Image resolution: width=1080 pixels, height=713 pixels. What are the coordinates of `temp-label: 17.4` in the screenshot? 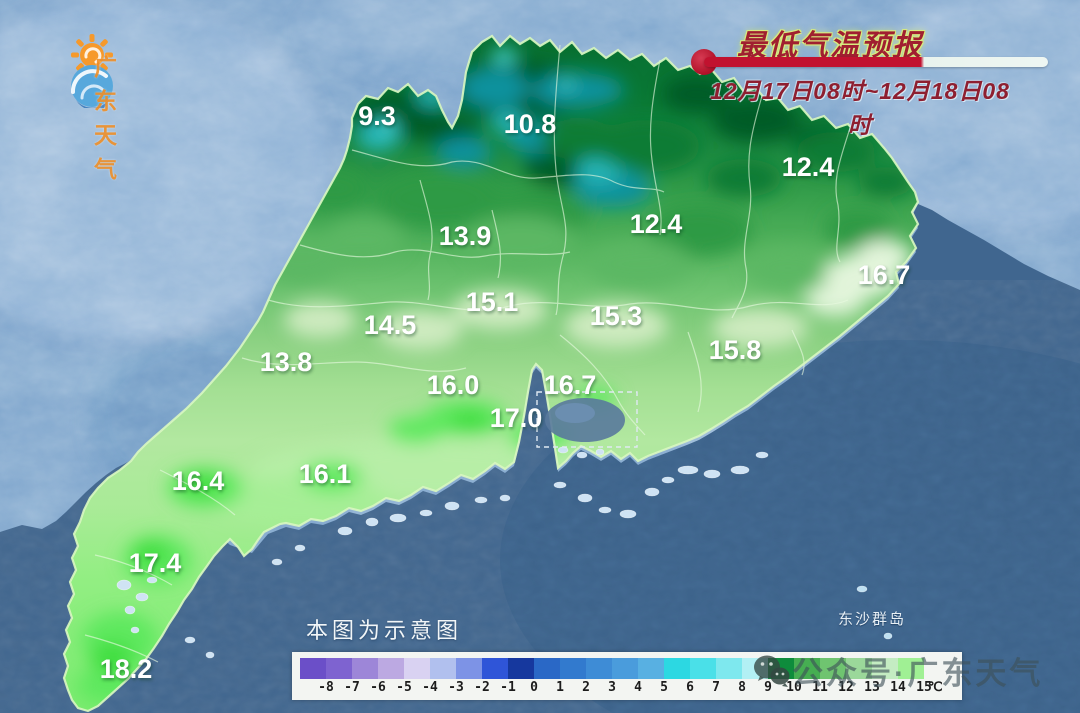 It's located at (155, 563).